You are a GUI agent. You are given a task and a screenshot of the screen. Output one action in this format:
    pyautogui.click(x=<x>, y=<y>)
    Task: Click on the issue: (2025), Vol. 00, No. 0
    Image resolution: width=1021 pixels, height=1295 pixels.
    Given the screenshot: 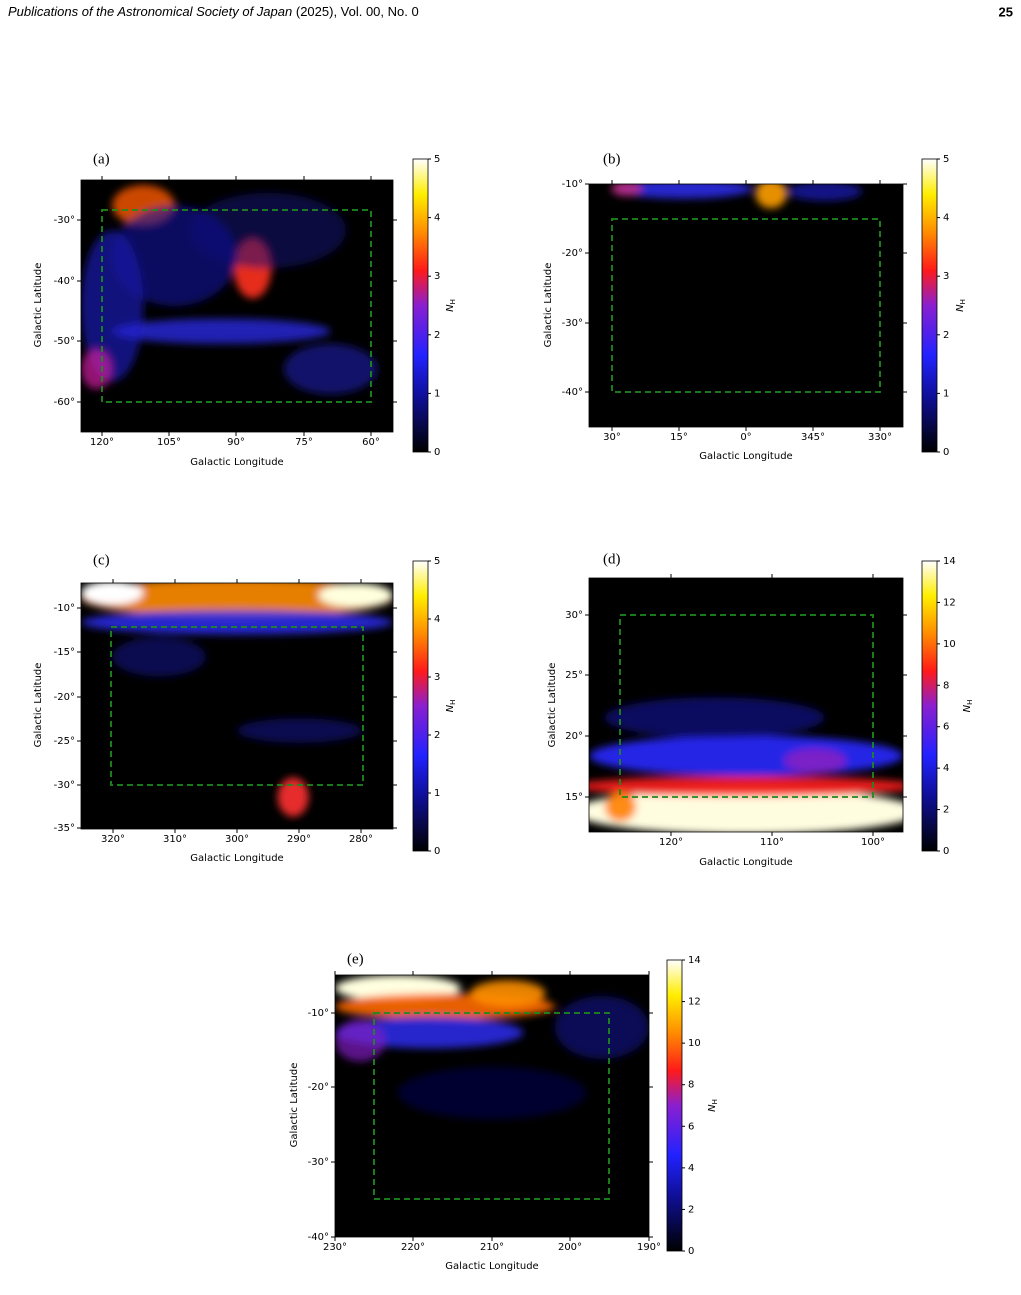 What is the action you would take?
    pyautogui.click(x=357, y=11)
    